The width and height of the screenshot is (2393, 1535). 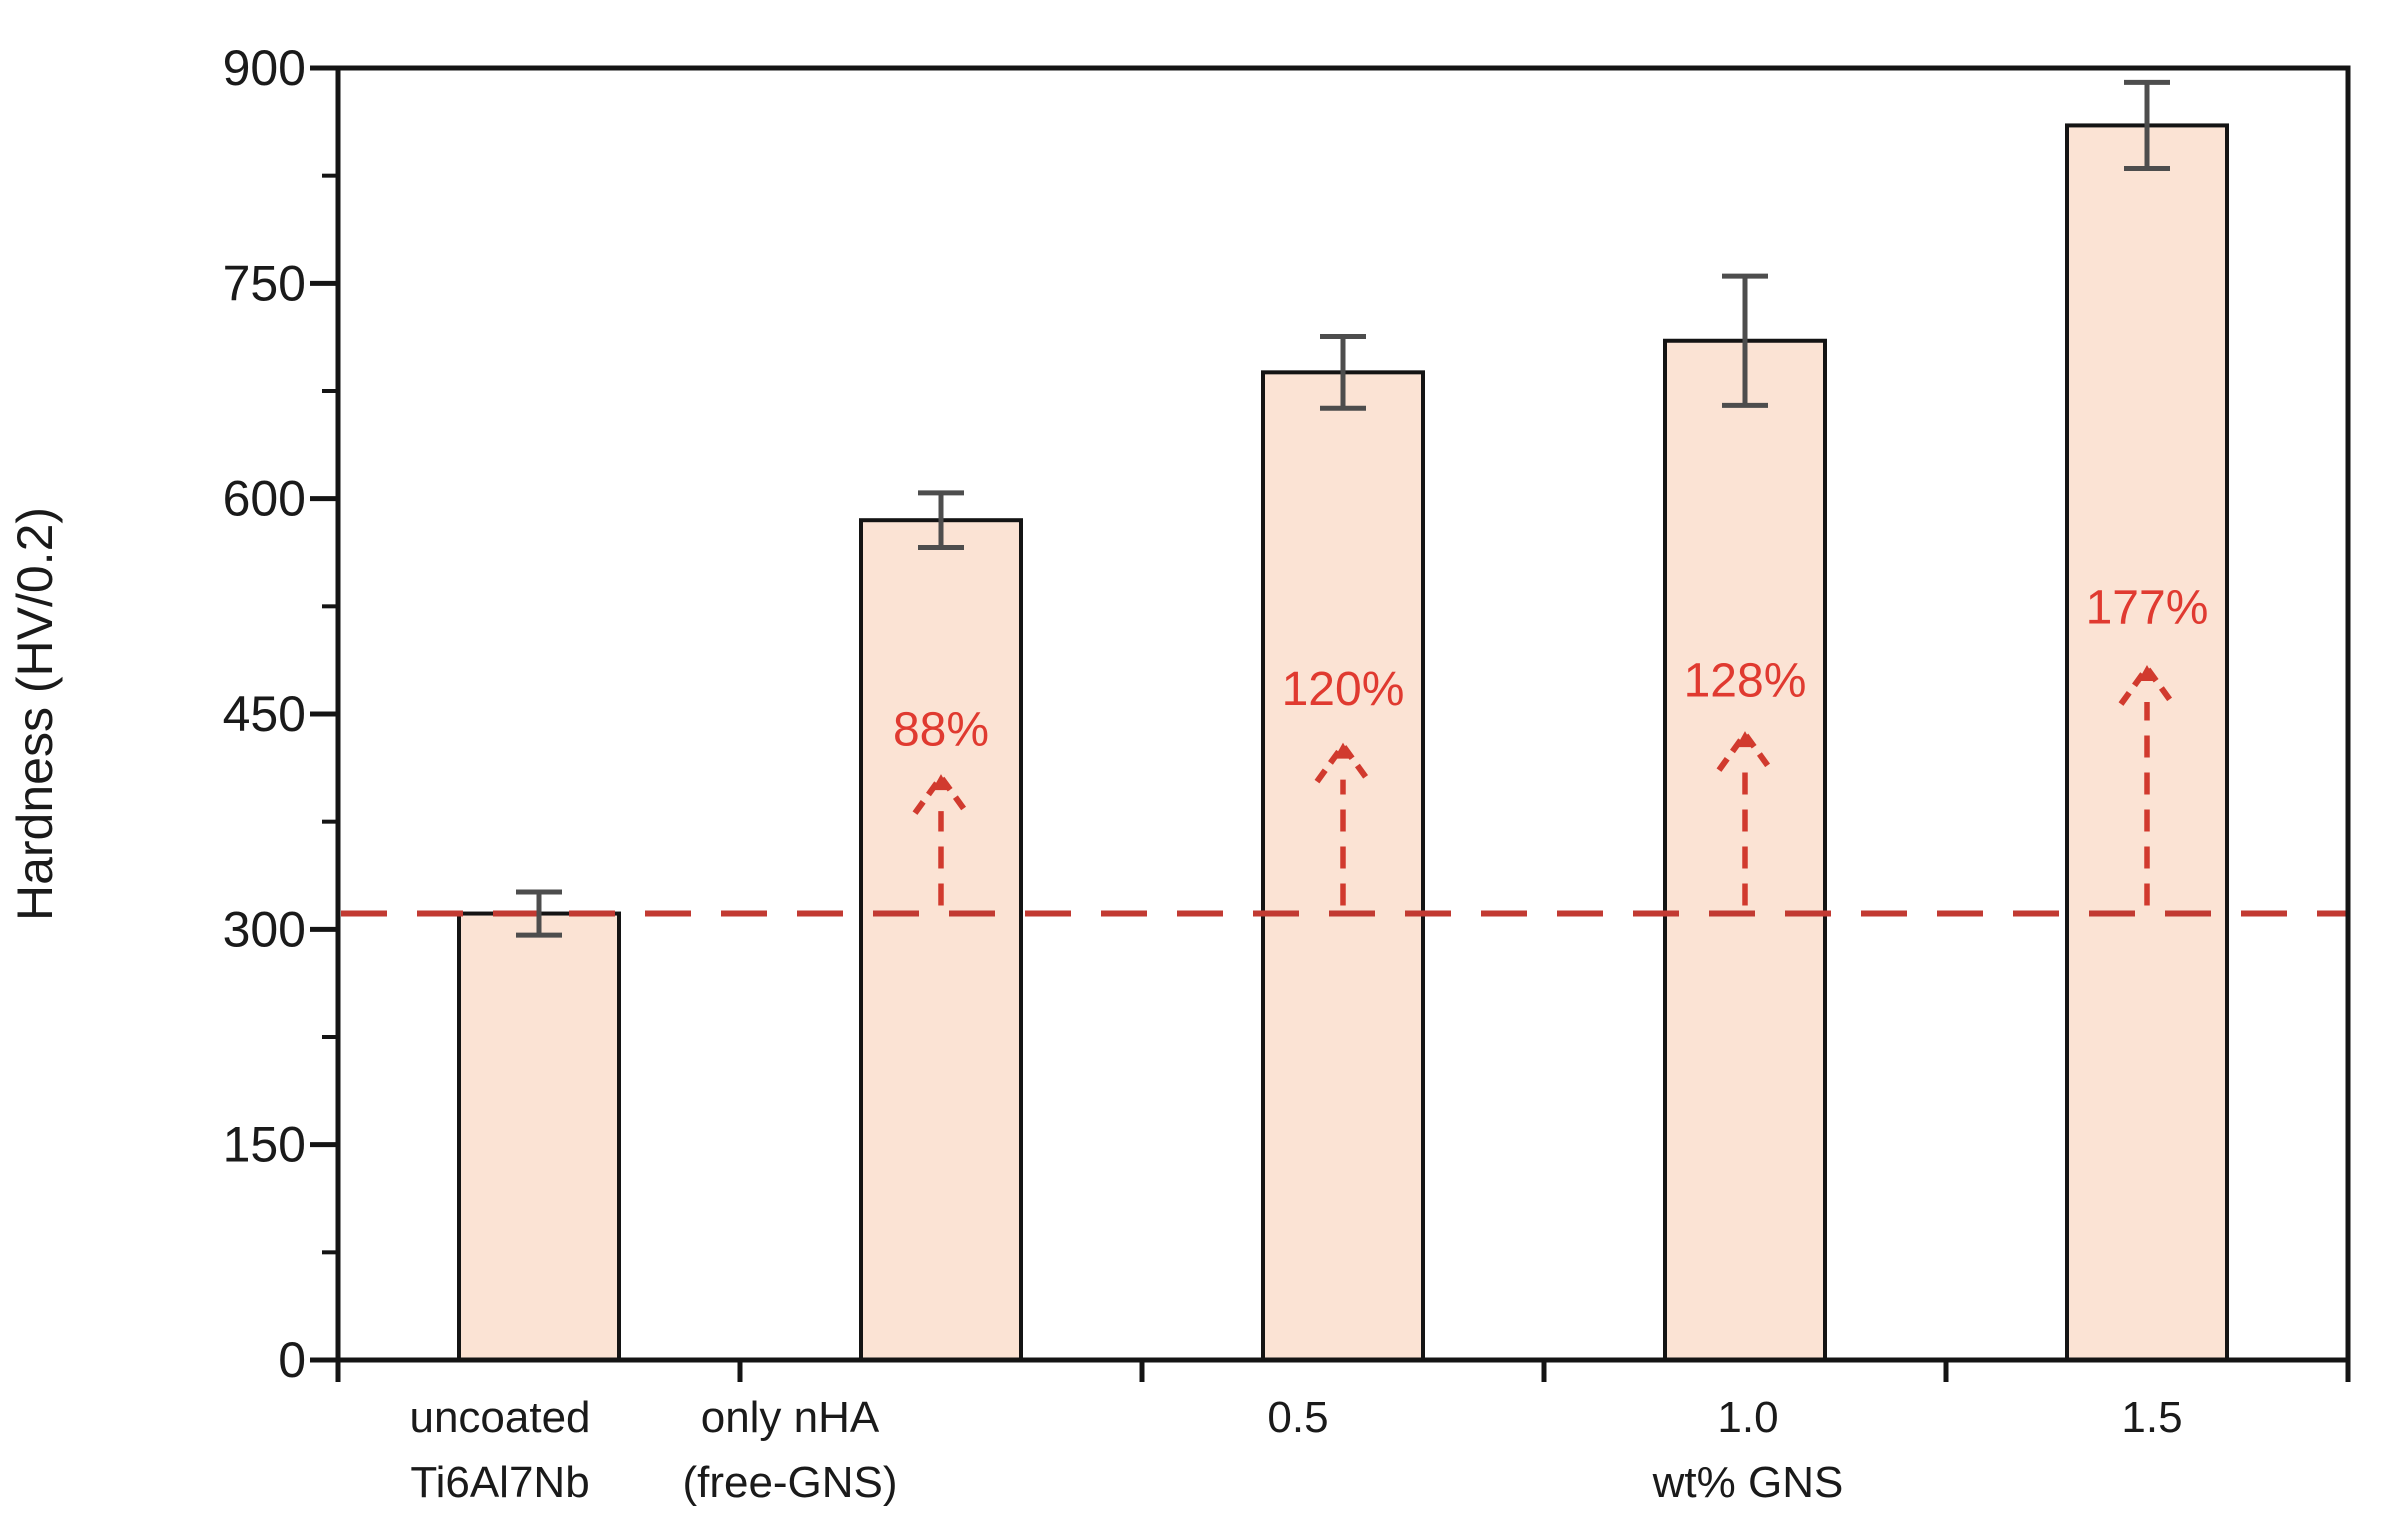 What do you see at coordinates (499, 1417) in the screenshot?
I see `x-category-label: uncoated` at bounding box center [499, 1417].